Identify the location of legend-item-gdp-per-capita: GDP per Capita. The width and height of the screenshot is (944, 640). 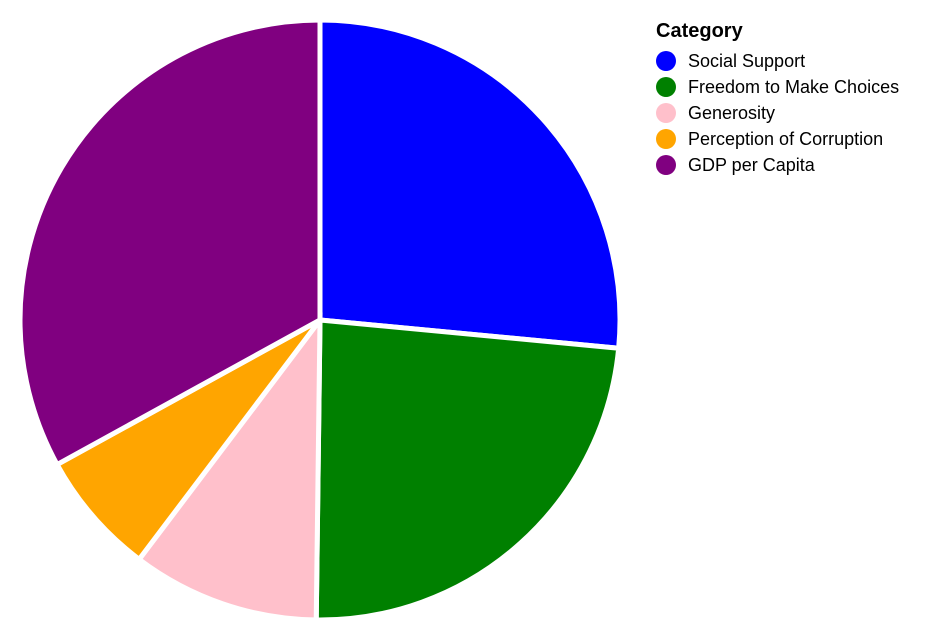
(777, 165).